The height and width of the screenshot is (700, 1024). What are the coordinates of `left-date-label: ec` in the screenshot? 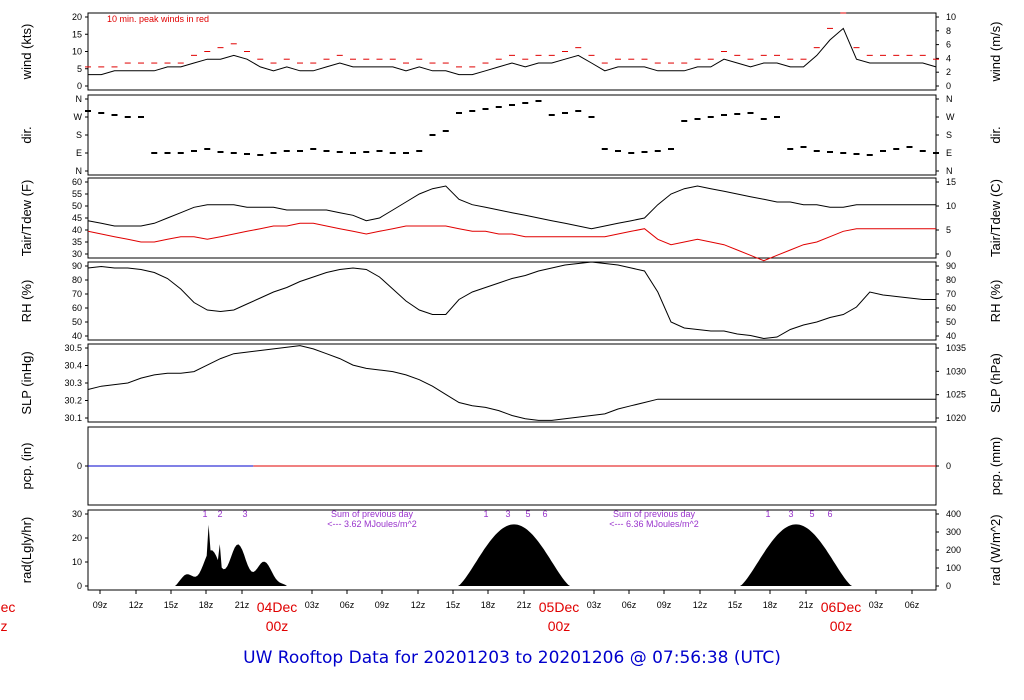 It's located at (8, 607).